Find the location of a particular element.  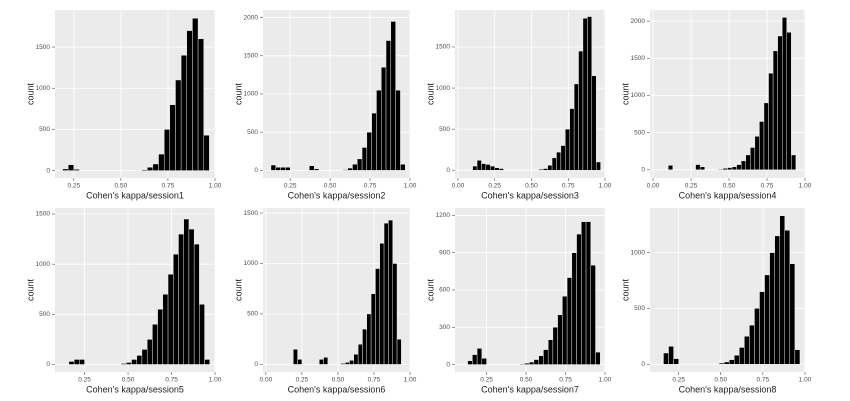

x-axis-title: Cohen's kappa/session5 is located at coordinates (135, 389).